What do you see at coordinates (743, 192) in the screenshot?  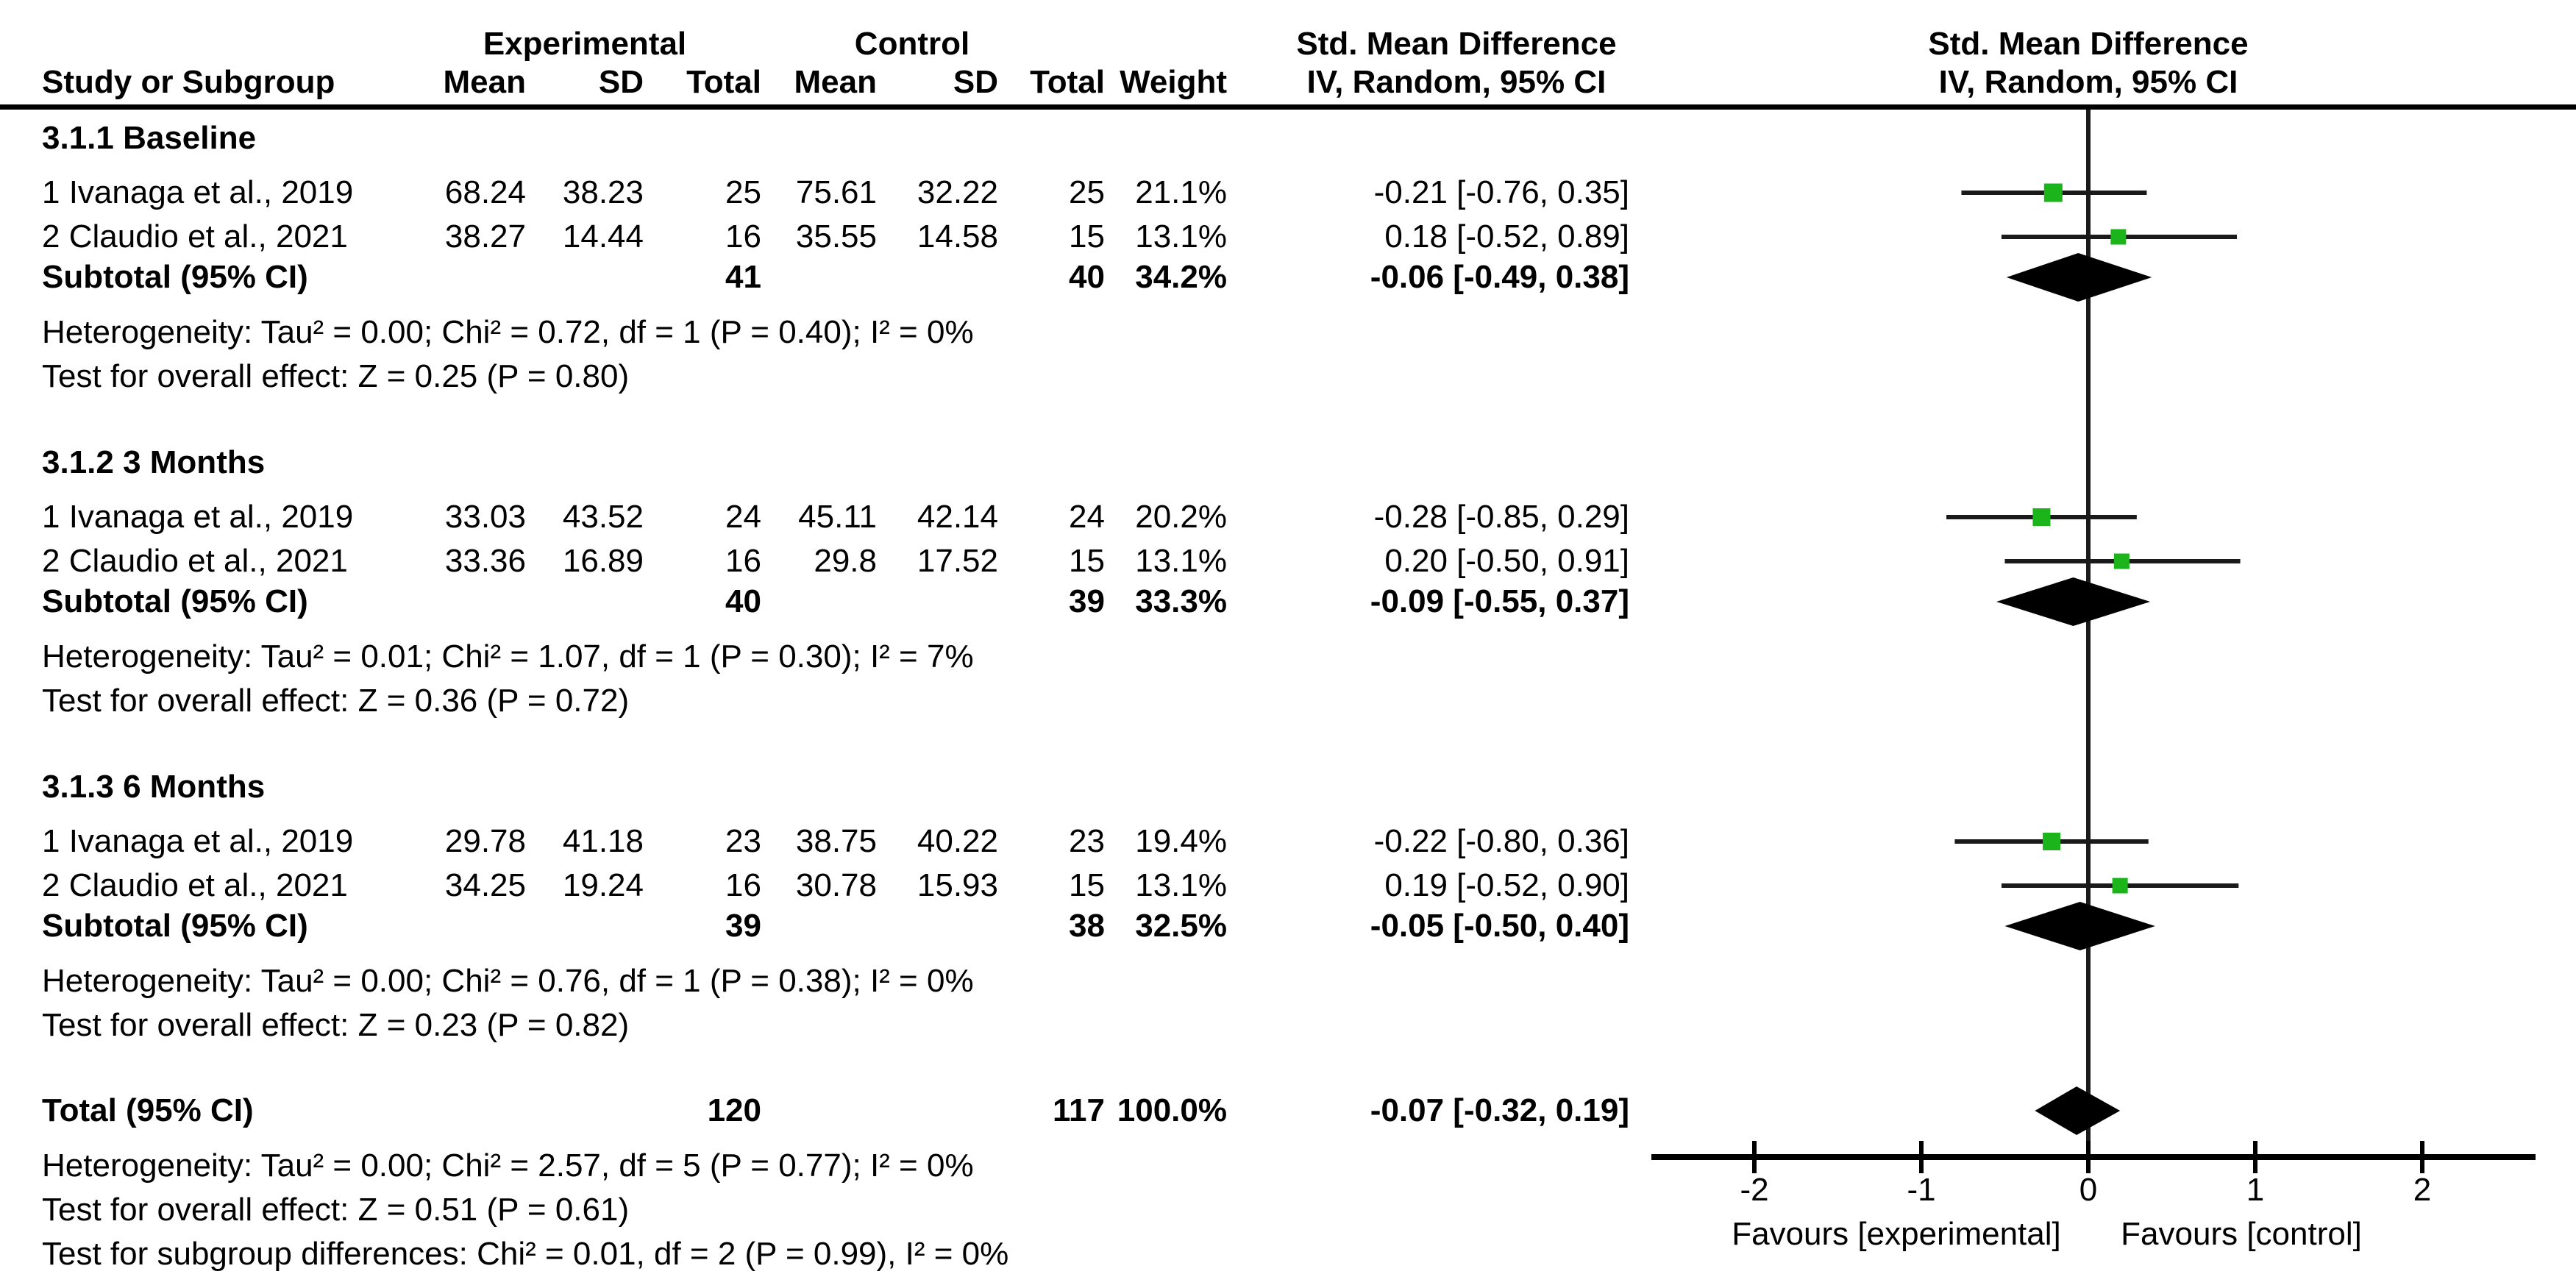 I see `cell-total-exp: 25` at bounding box center [743, 192].